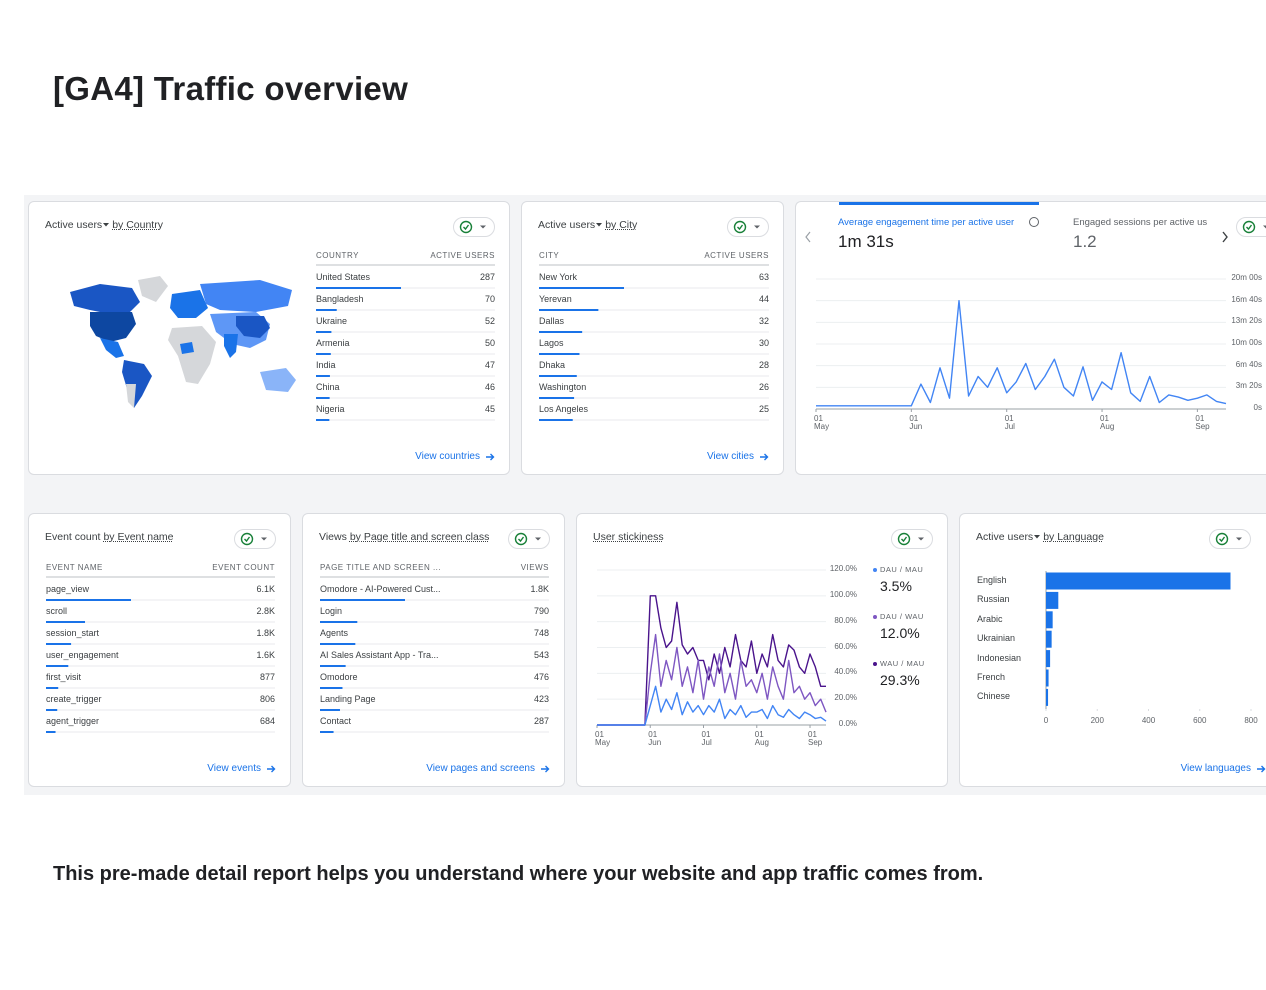 This screenshot has width=1266, height=990. What do you see at coordinates (246, 296) in the screenshot?
I see `map-russia` at bounding box center [246, 296].